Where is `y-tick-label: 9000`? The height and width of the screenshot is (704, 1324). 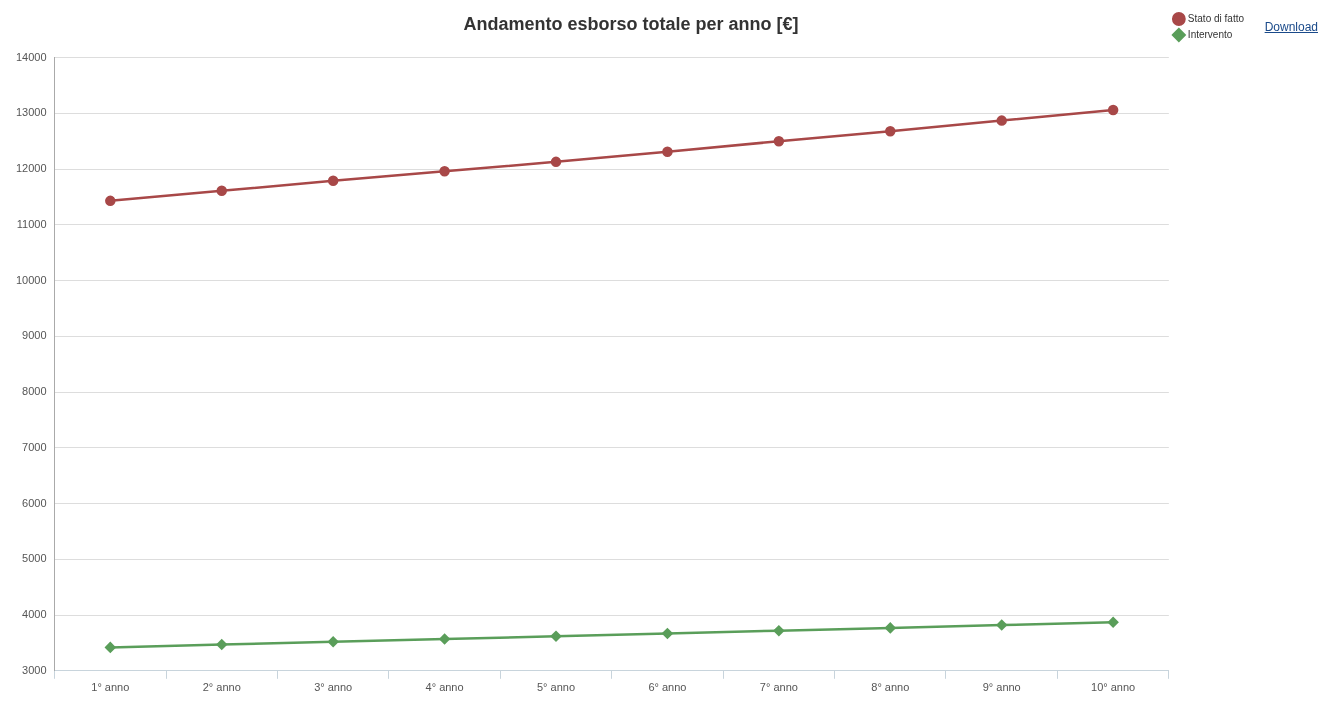 y-tick-label: 9000 is located at coordinates (34, 335).